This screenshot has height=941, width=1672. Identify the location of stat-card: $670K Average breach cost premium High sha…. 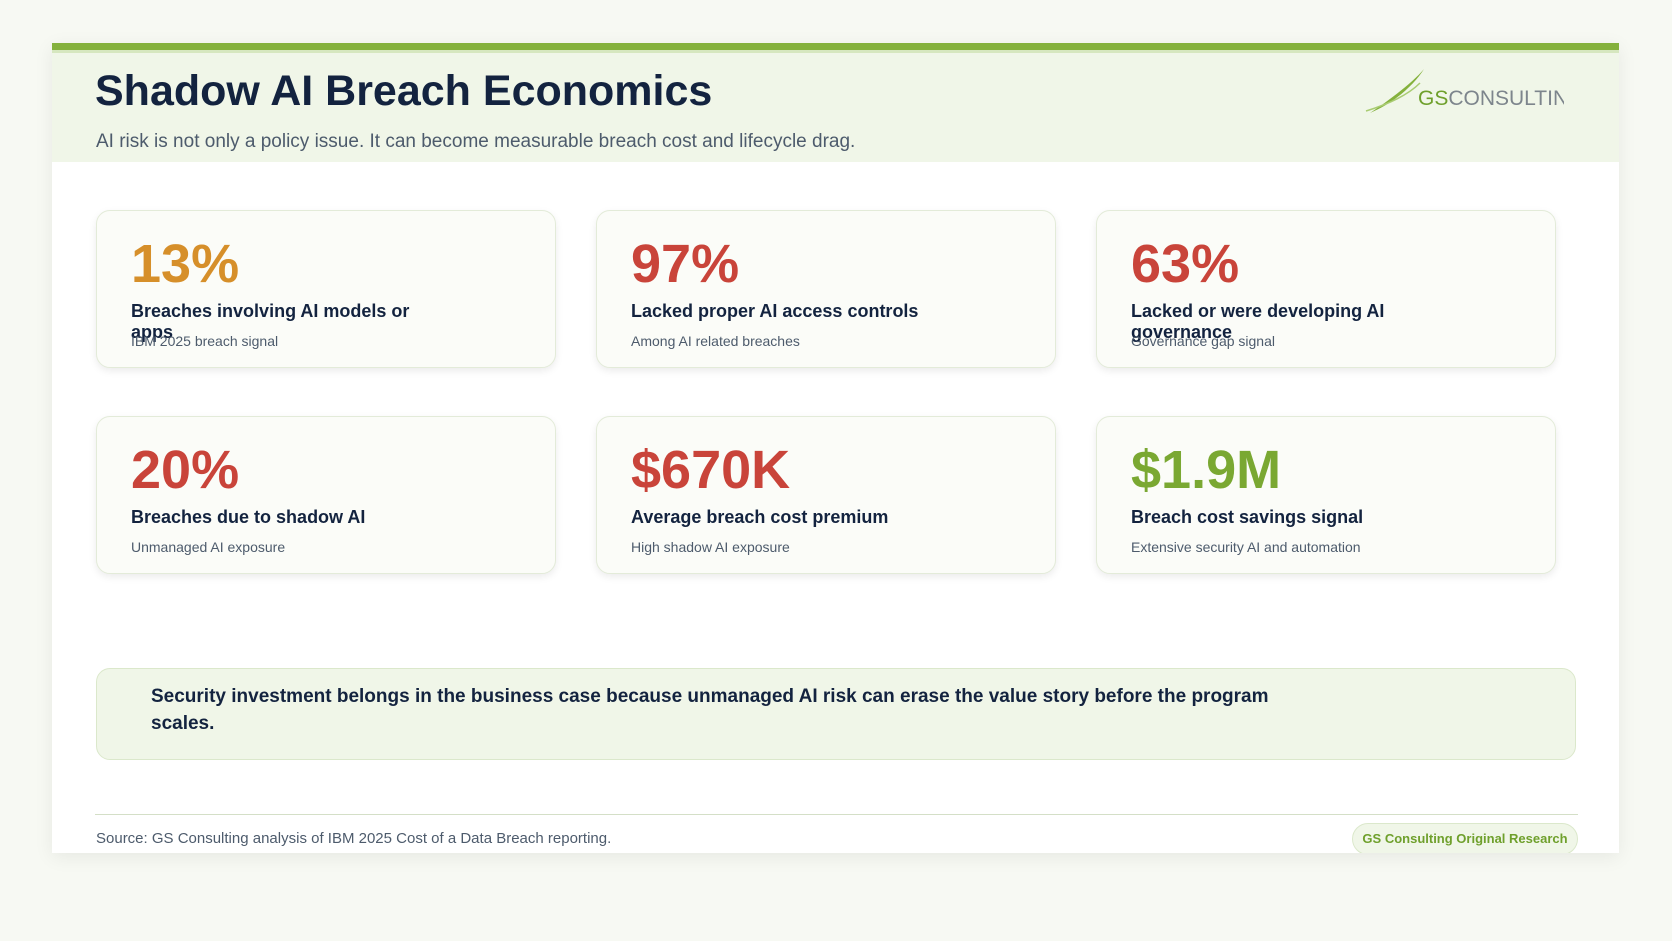
(826, 495).